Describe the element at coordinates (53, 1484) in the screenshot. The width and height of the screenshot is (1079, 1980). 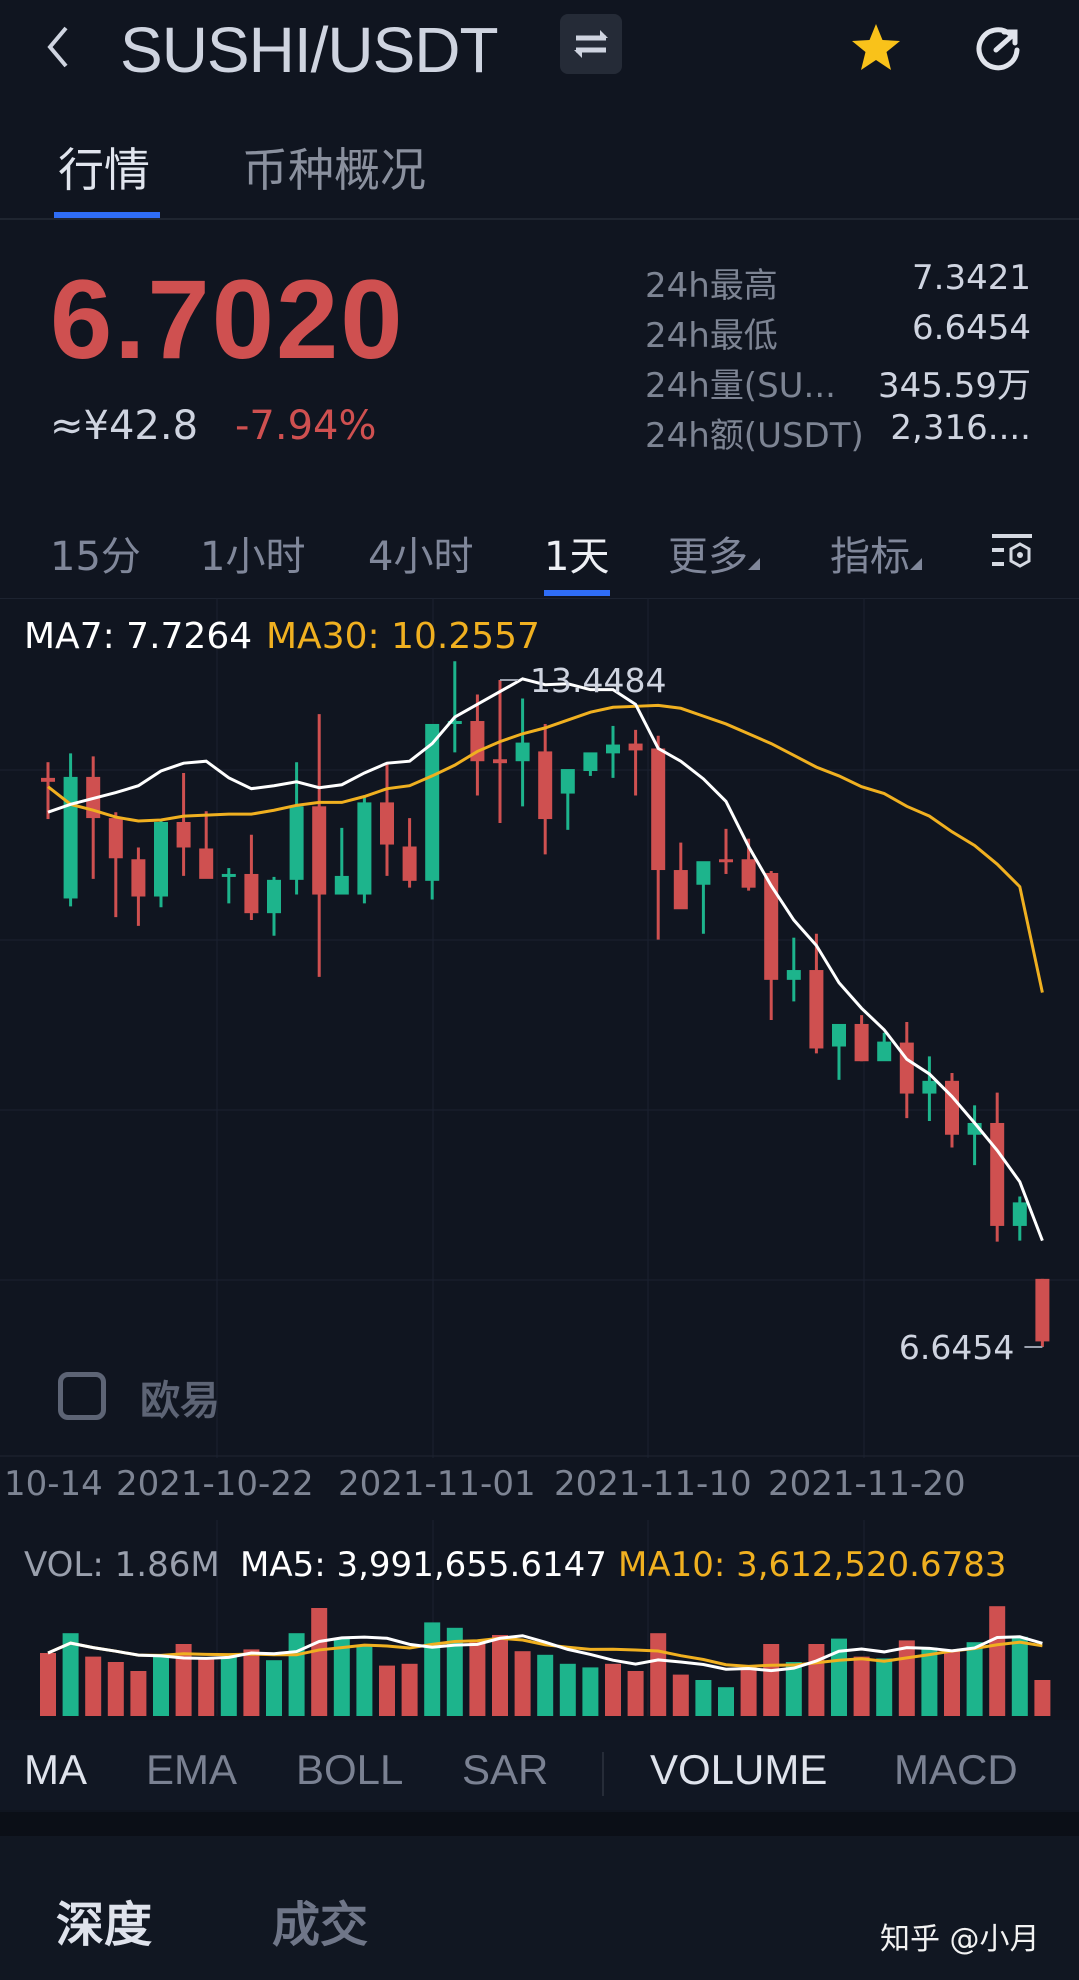
I see `x-tick: 10-14` at that location.